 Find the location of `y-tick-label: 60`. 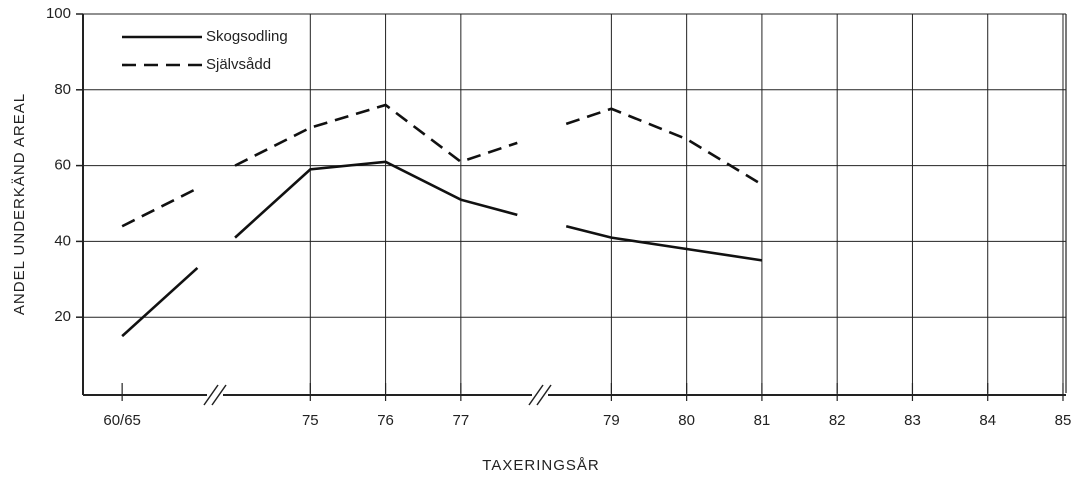

y-tick-label: 60 is located at coordinates (62, 165).